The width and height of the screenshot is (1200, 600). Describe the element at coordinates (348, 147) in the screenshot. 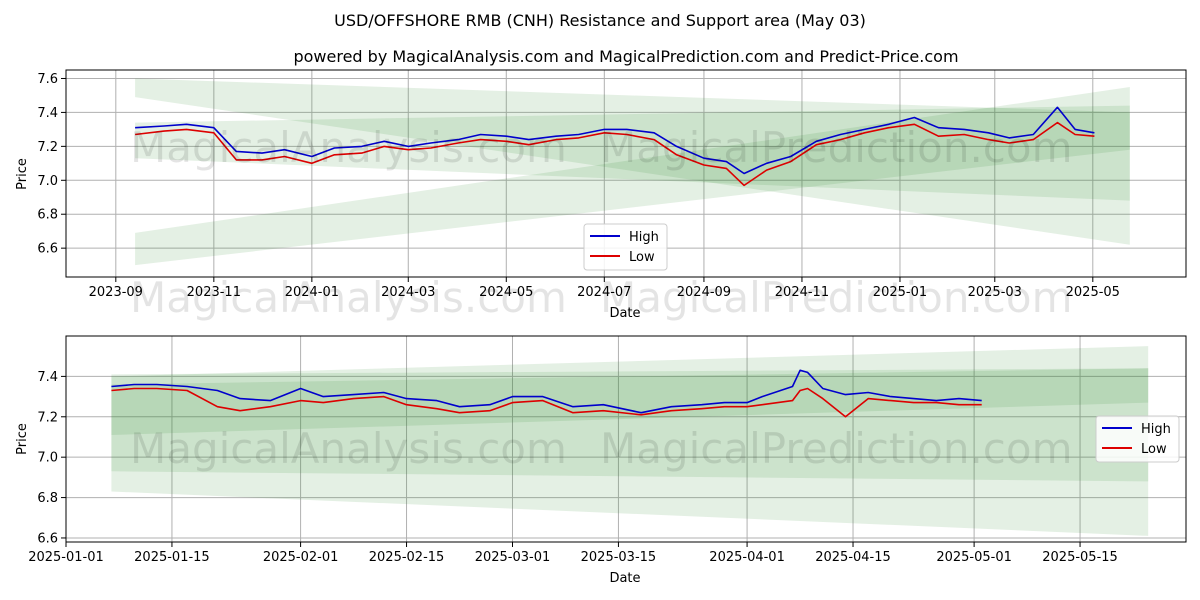

I see `top-watermark-1: MagicalAnalysis.com` at that location.